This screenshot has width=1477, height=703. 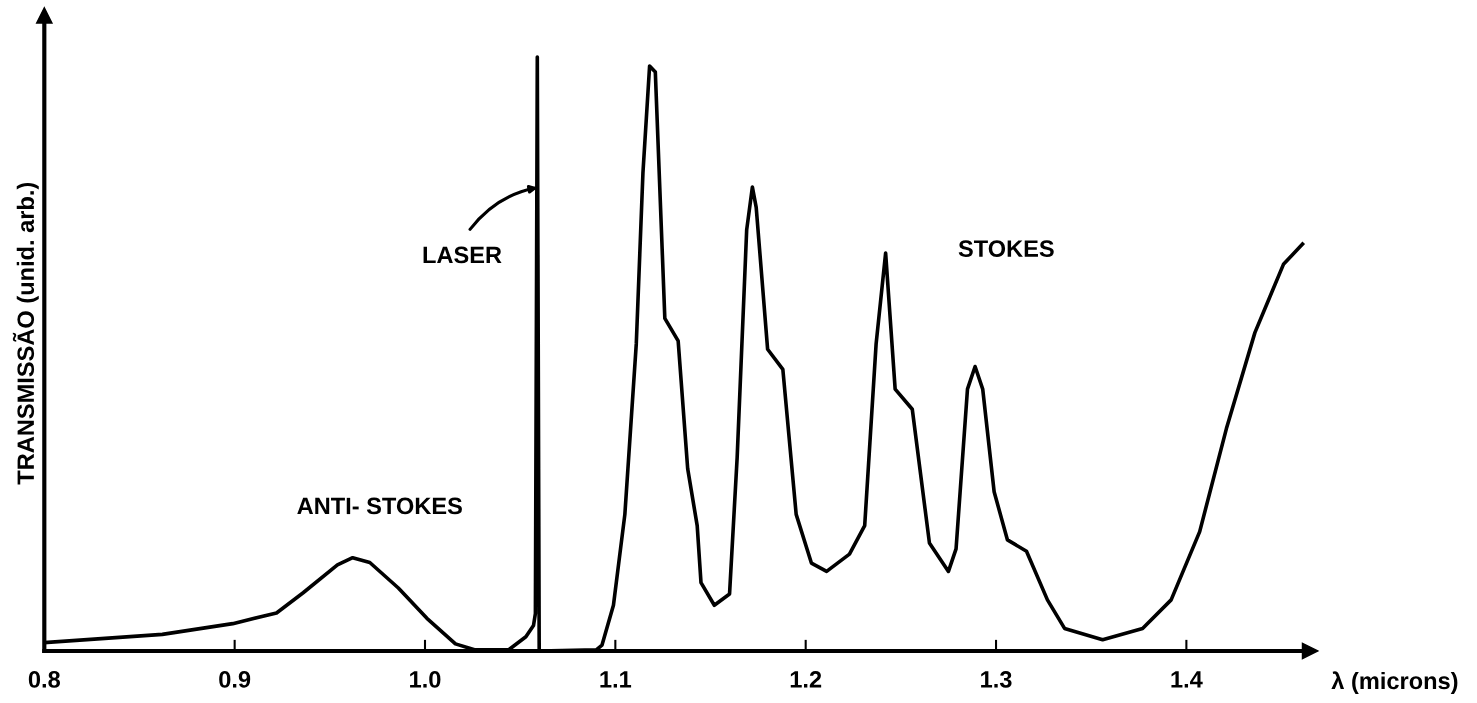 What do you see at coordinates (1394, 682) in the screenshot?
I see `x-axis-title: λ (microns)` at bounding box center [1394, 682].